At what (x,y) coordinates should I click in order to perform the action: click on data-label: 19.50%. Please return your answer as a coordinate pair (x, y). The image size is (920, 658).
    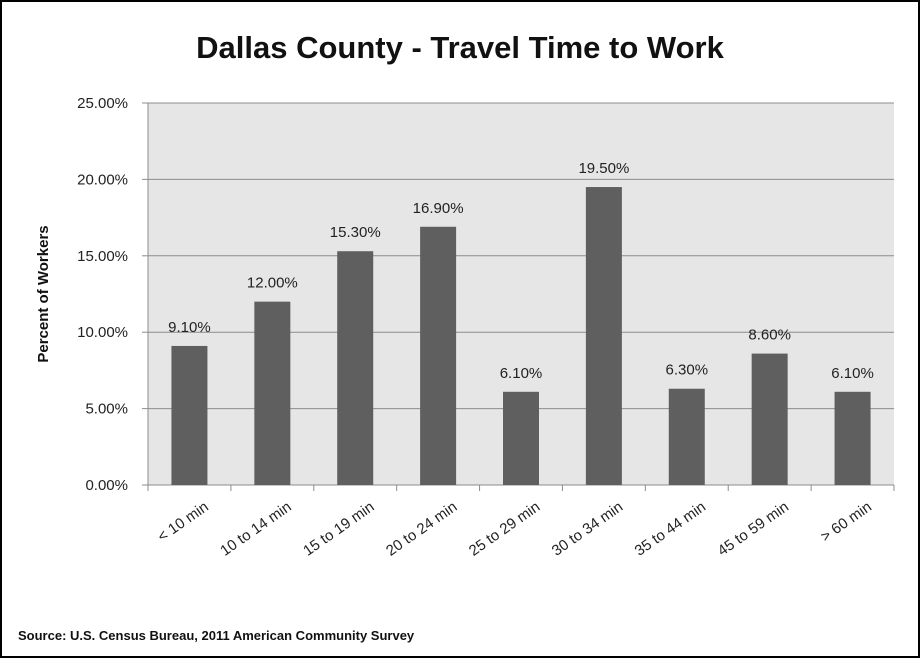
    Looking at the image, I should click on (603, 168).